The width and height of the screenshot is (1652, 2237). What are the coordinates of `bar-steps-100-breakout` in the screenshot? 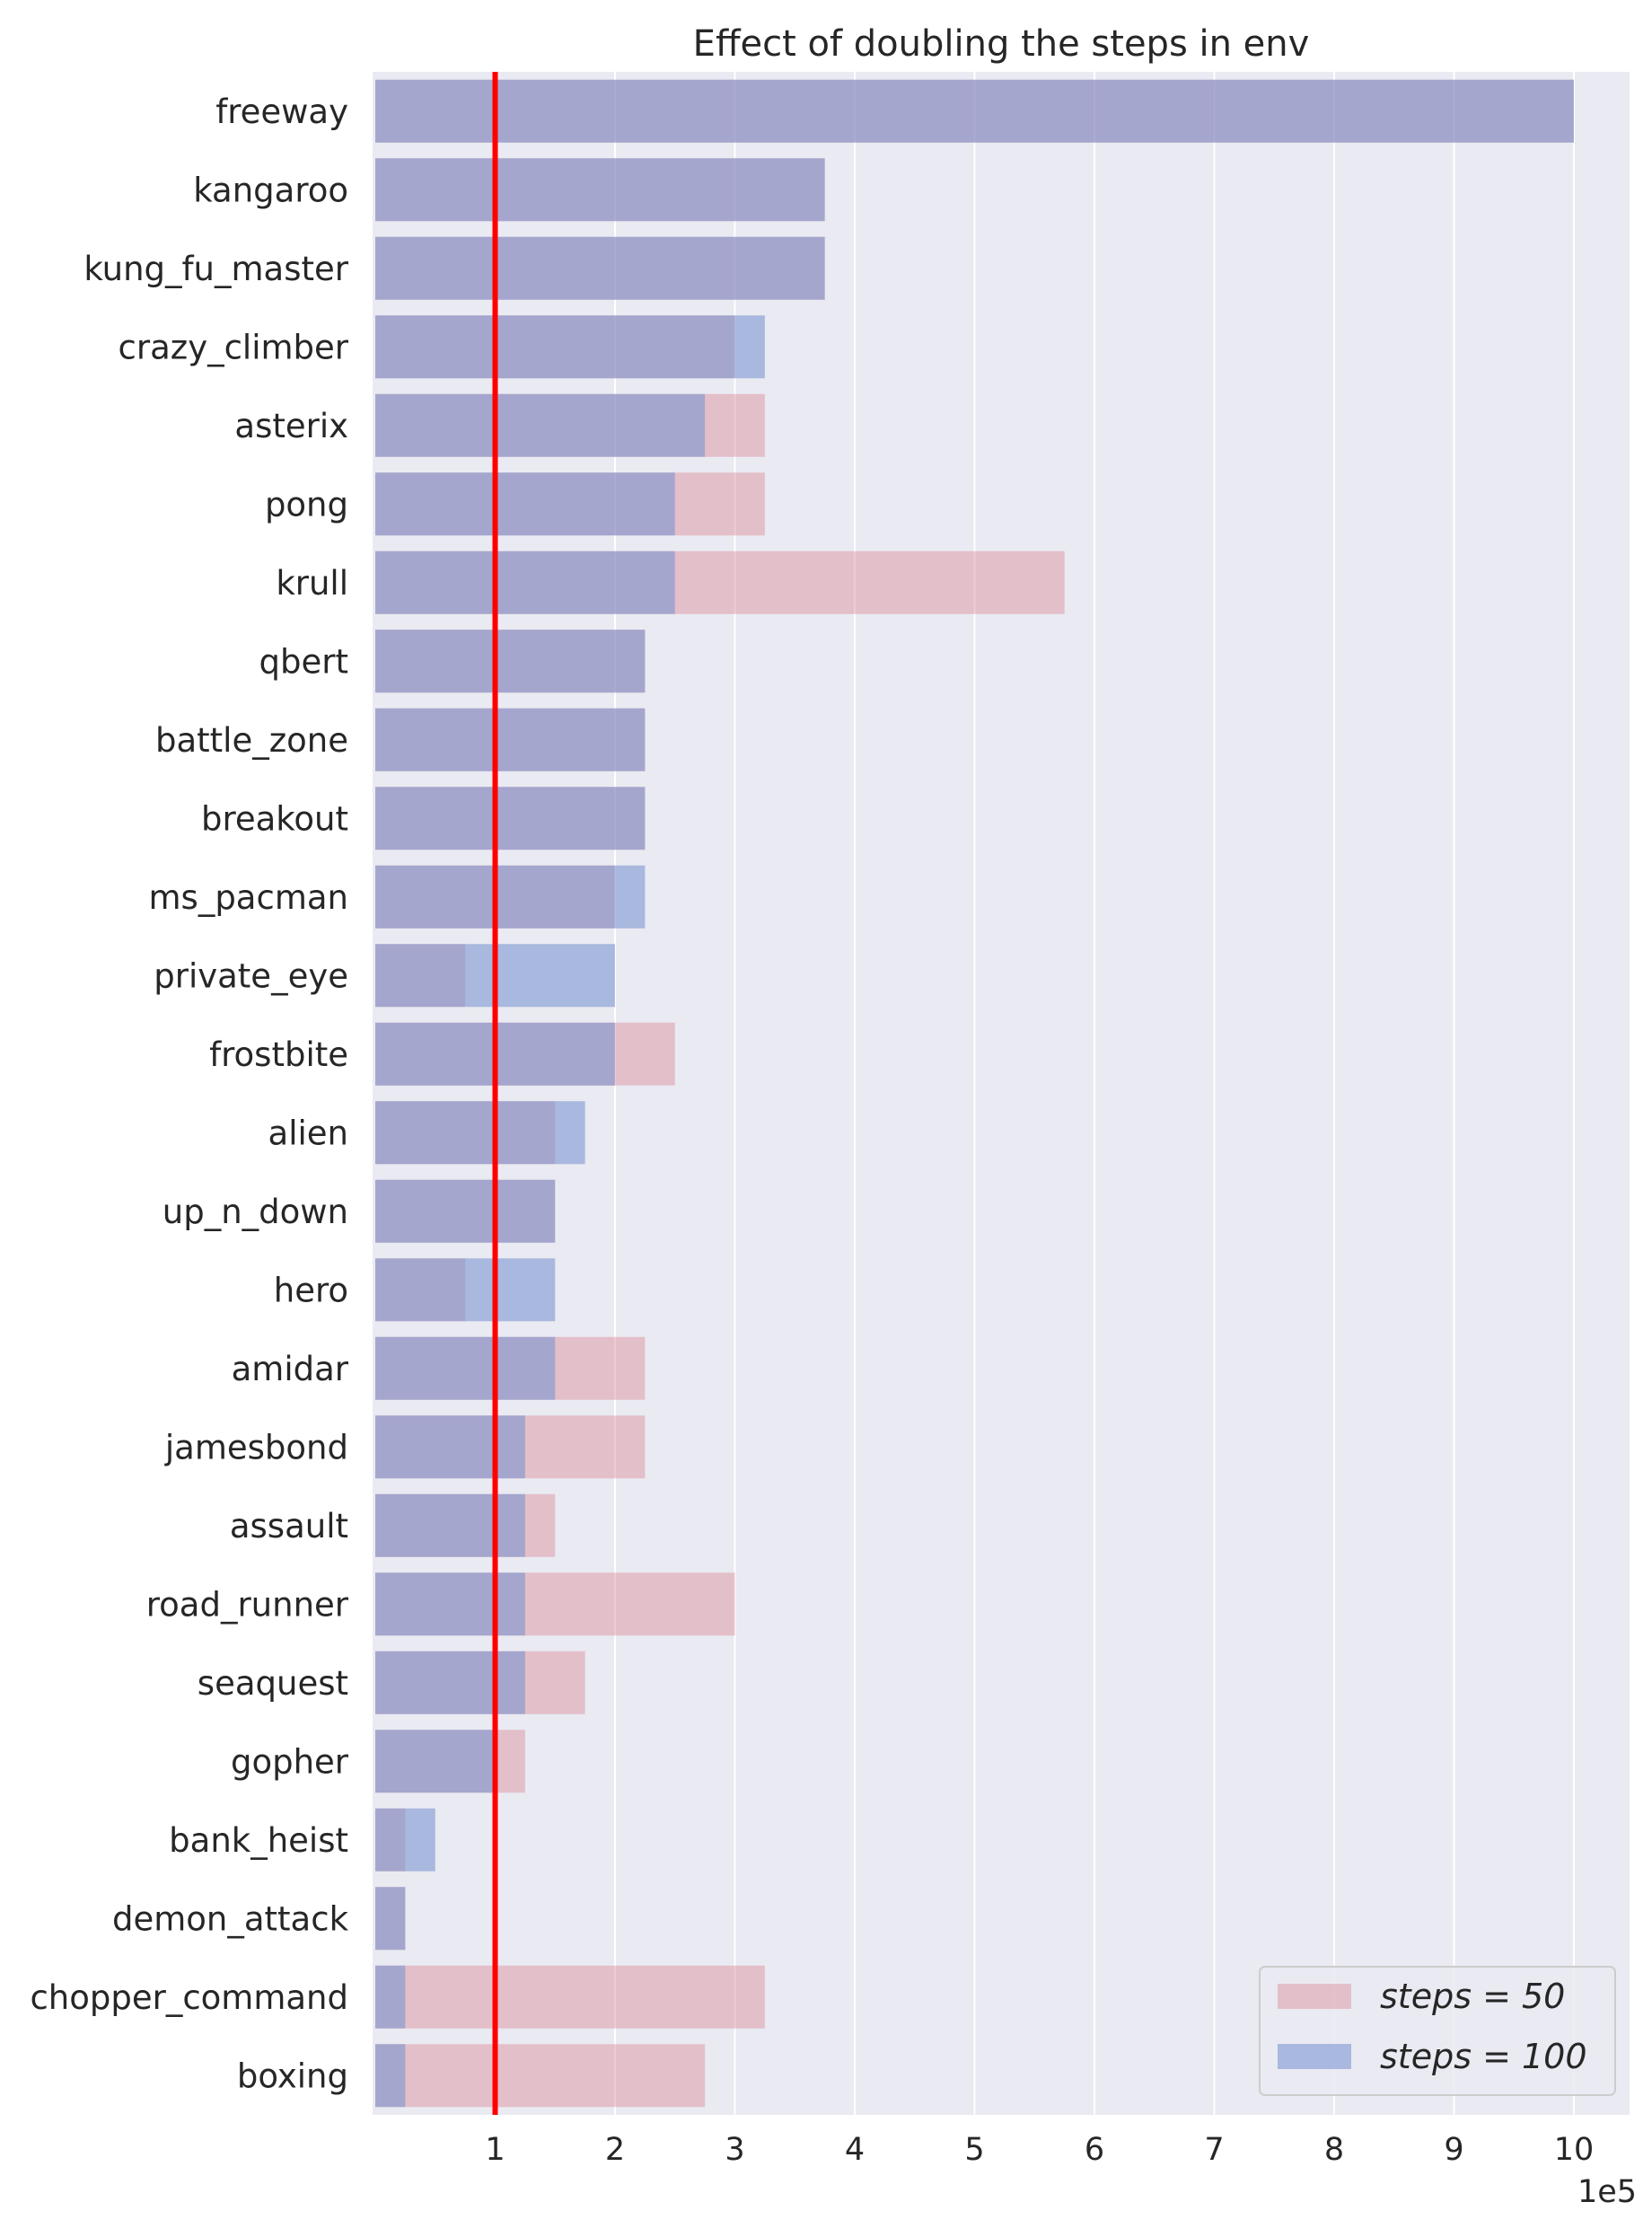 It's located at (511, 818).